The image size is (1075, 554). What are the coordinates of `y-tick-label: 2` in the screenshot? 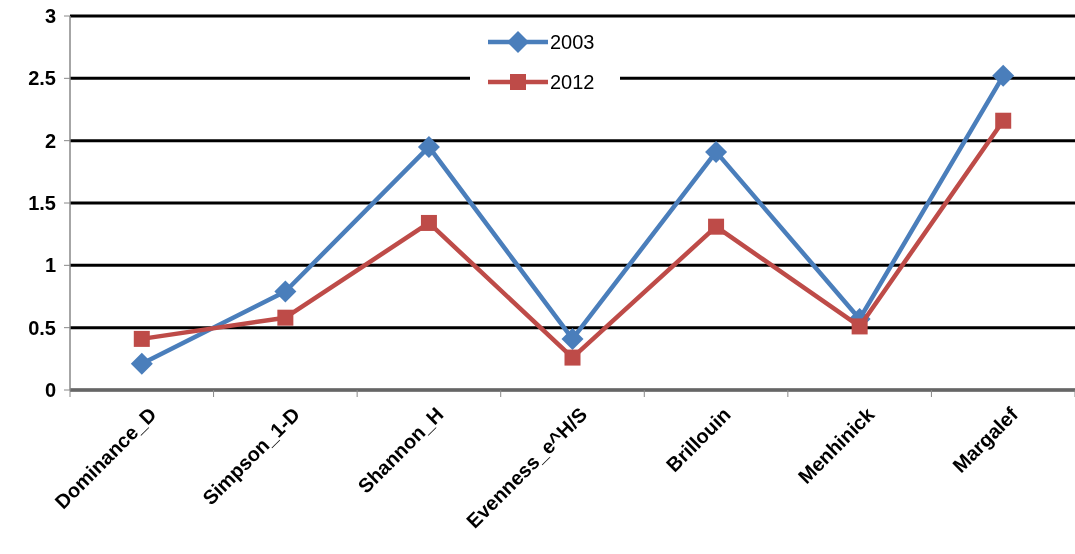 It's located at (50, 140).